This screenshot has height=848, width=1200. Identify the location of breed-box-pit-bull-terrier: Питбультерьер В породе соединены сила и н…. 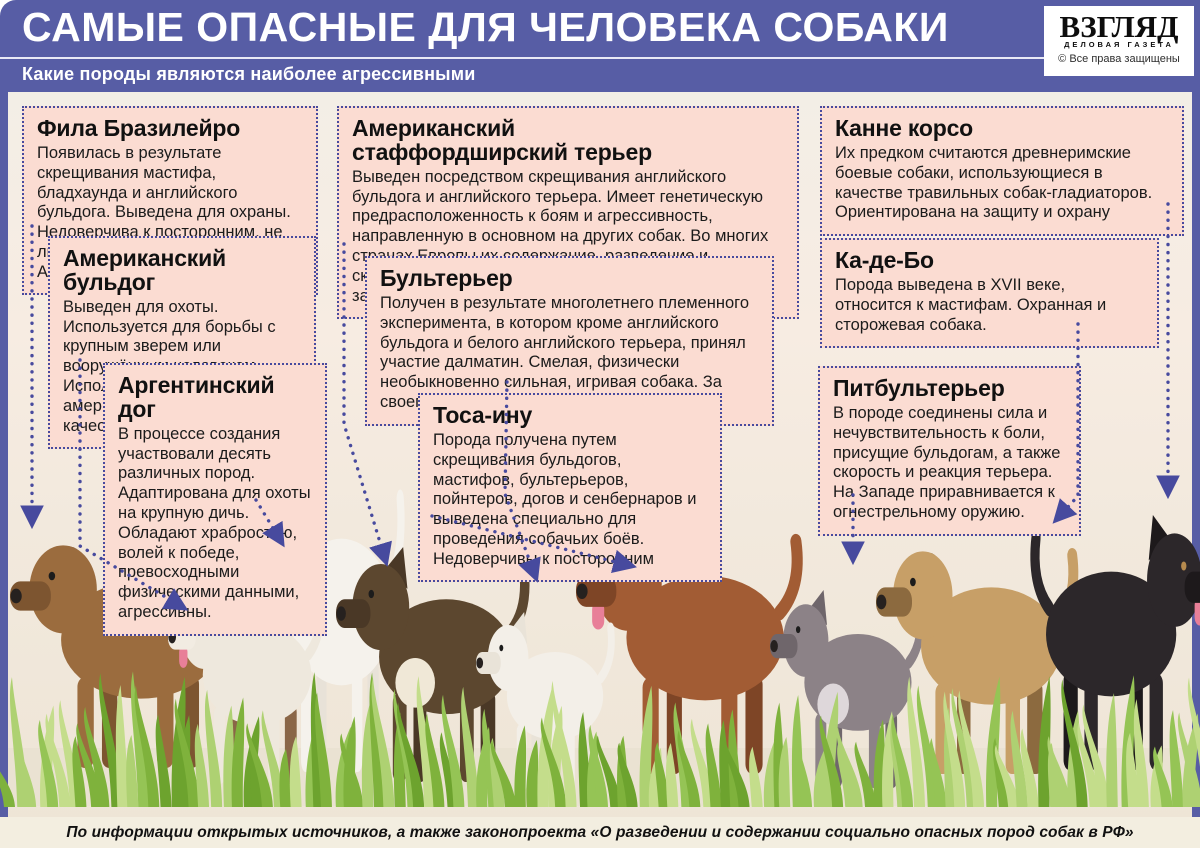
(949, 451).